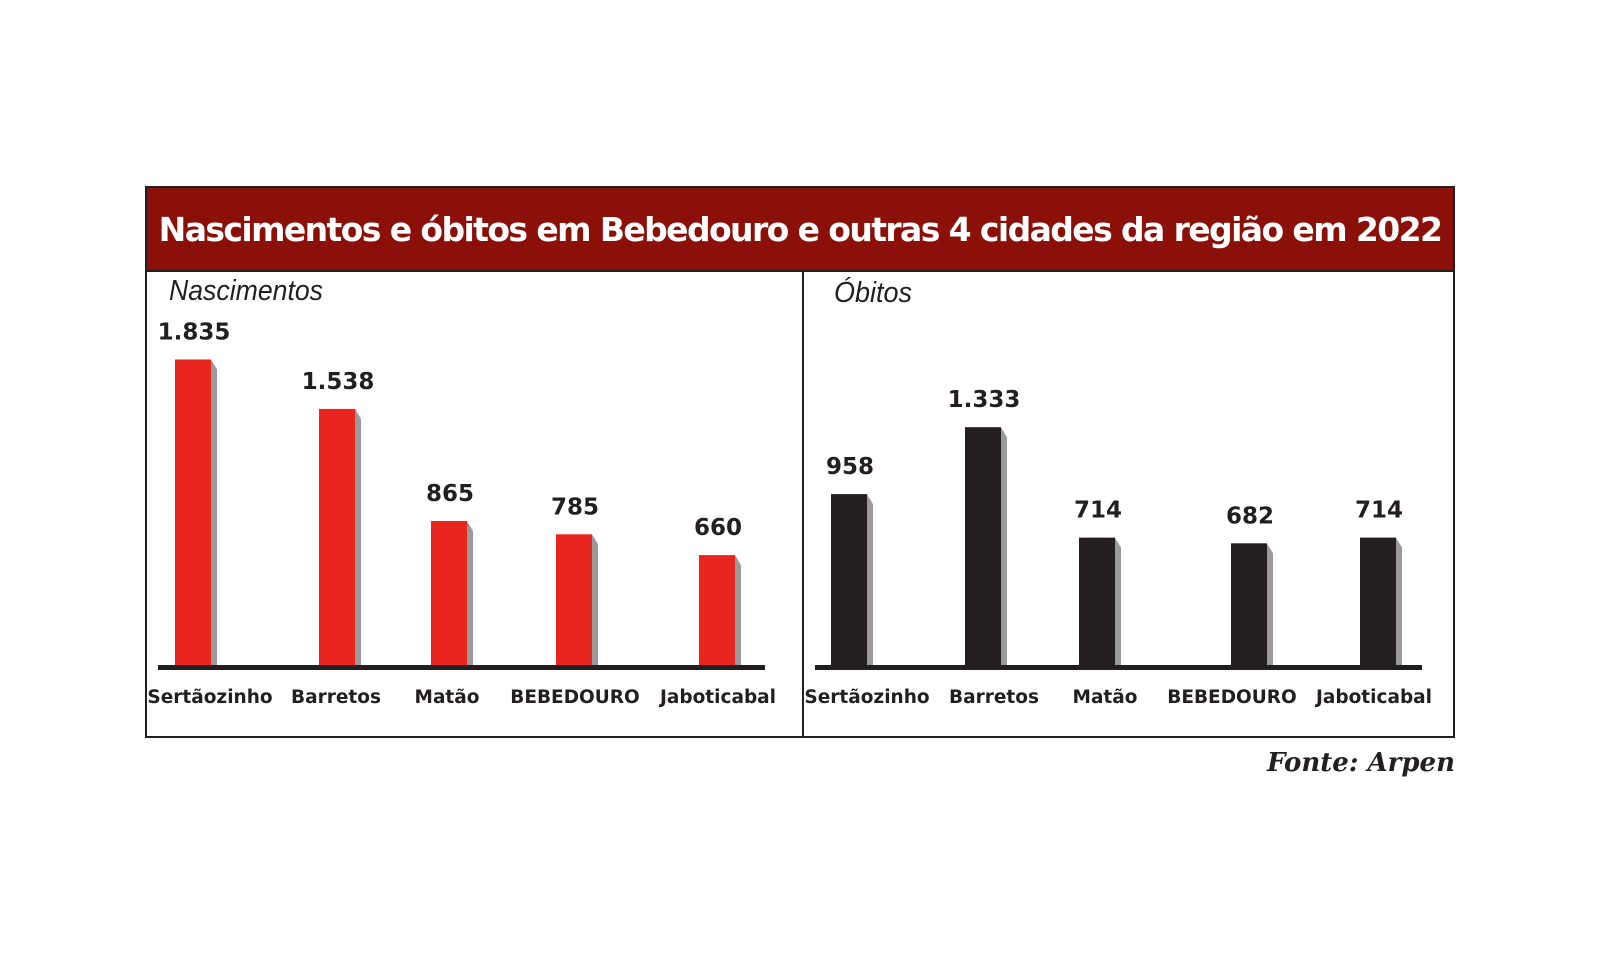  What do you see at coordinates (1361, 763) in the screenshot?
I see `source-note: Fonte: Arpen` at bounding box center [1361, 763].